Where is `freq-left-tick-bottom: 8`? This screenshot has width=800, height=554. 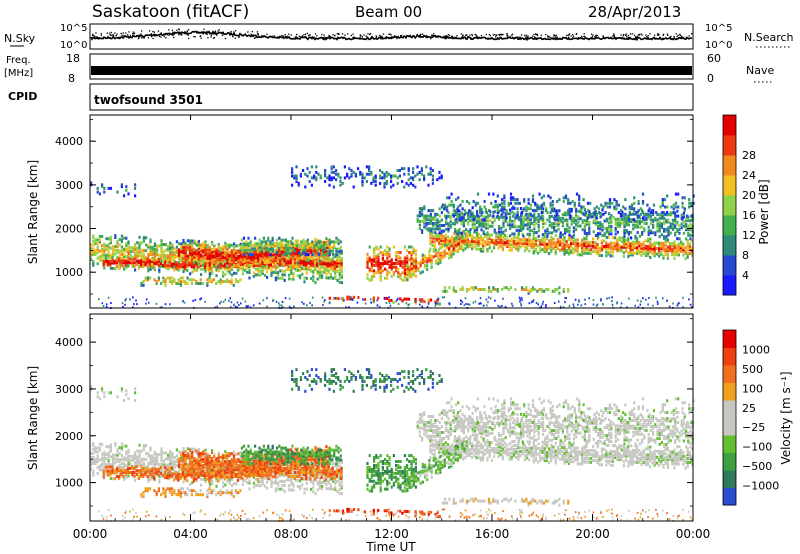 freq-left-tick-bottom: 8 is located at coordinates (71, 78).